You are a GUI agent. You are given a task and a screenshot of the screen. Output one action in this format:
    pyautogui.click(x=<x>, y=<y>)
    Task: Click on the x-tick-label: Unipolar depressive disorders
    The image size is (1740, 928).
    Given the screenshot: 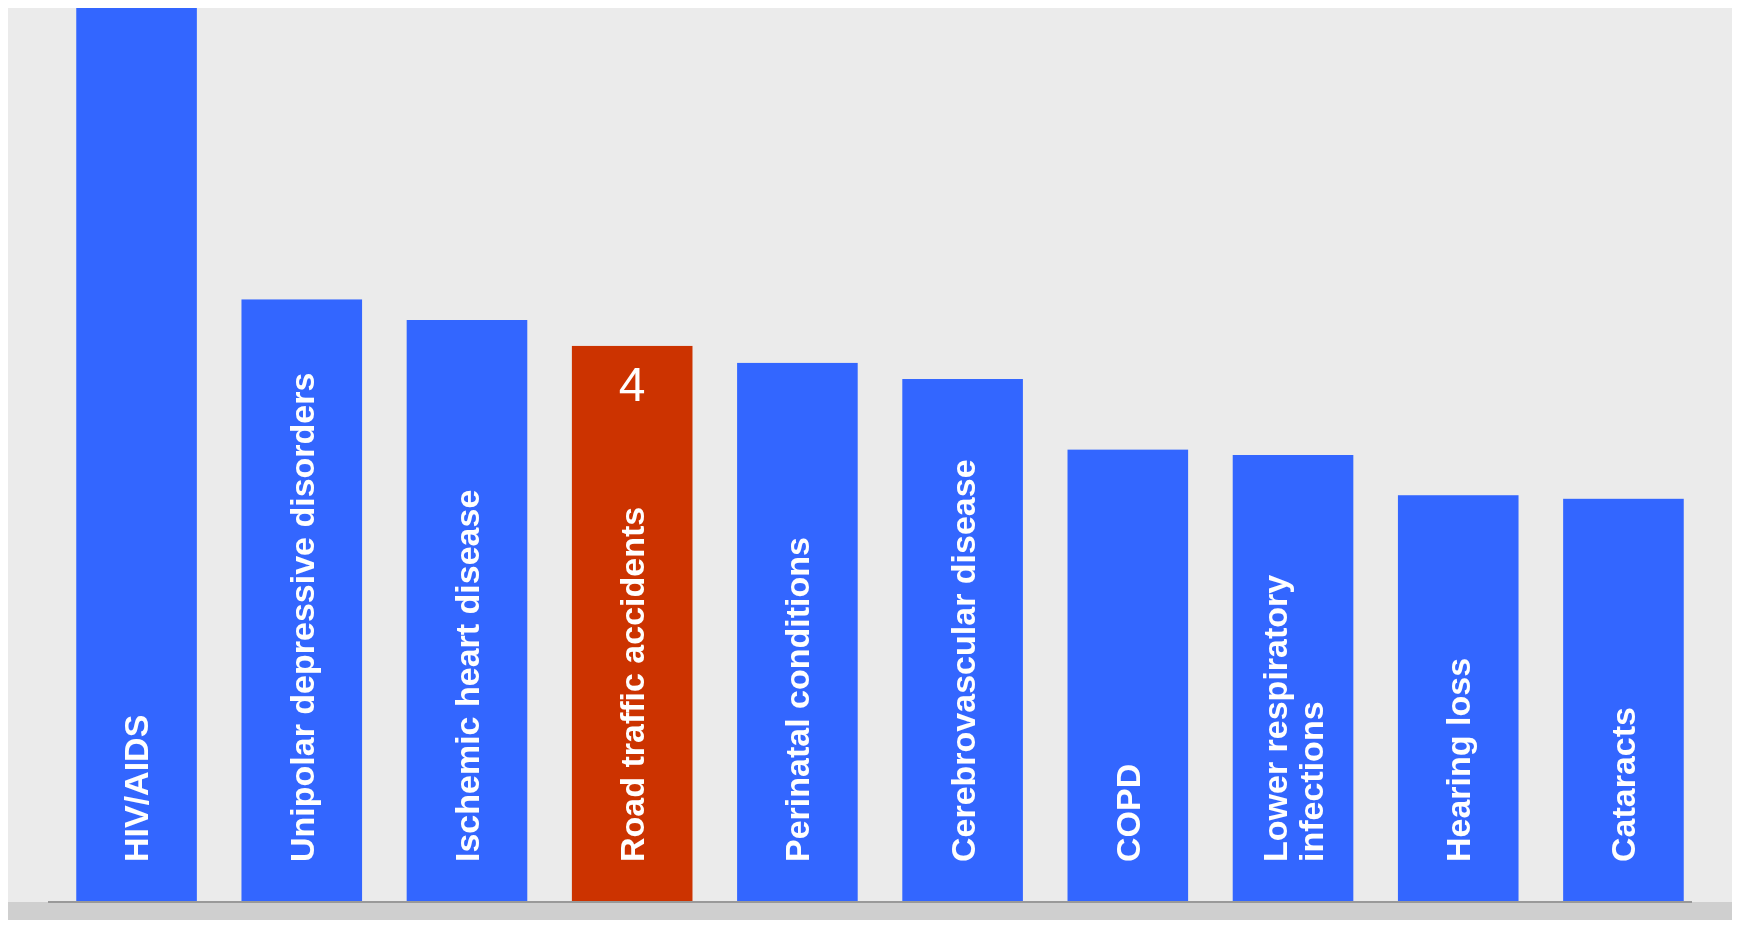 What is the action you would take?
    pyautogui.click(x=301, y=617)
    